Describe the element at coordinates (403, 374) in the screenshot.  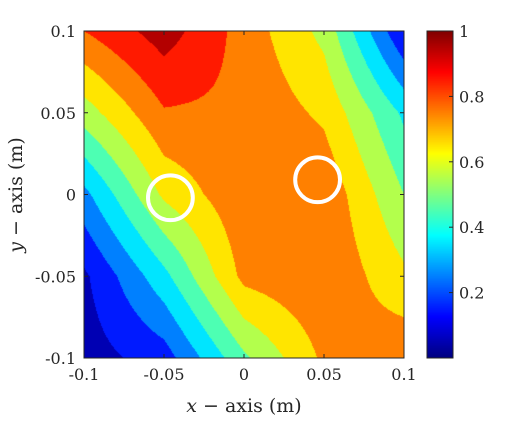
I see `x-tick-label: 0.1` at that location.